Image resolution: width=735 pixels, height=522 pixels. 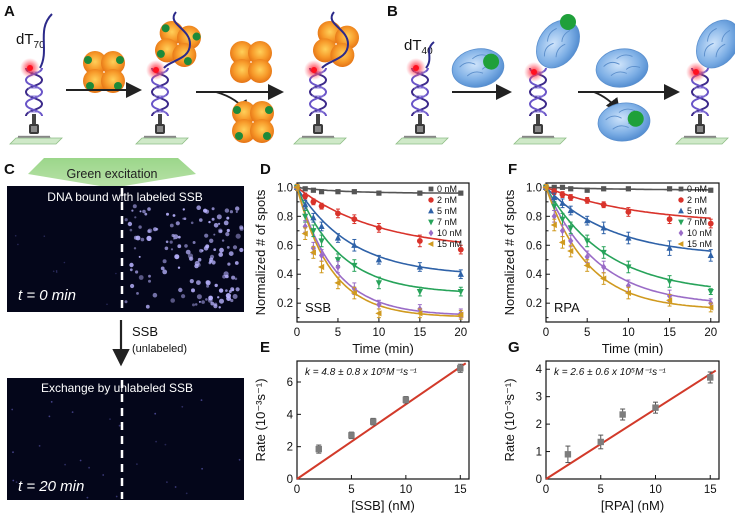 I want to click on panel-label-a: A, so click(x=9, y=11).